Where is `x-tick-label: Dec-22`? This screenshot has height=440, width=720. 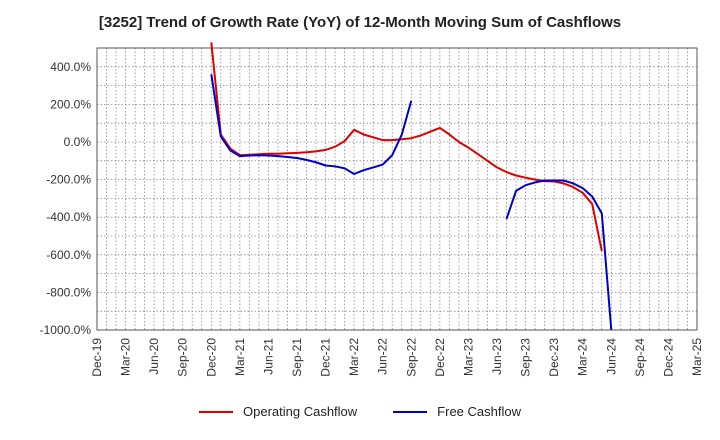
x-tick-label: Dec-22 is located at coordinates (440, 357).